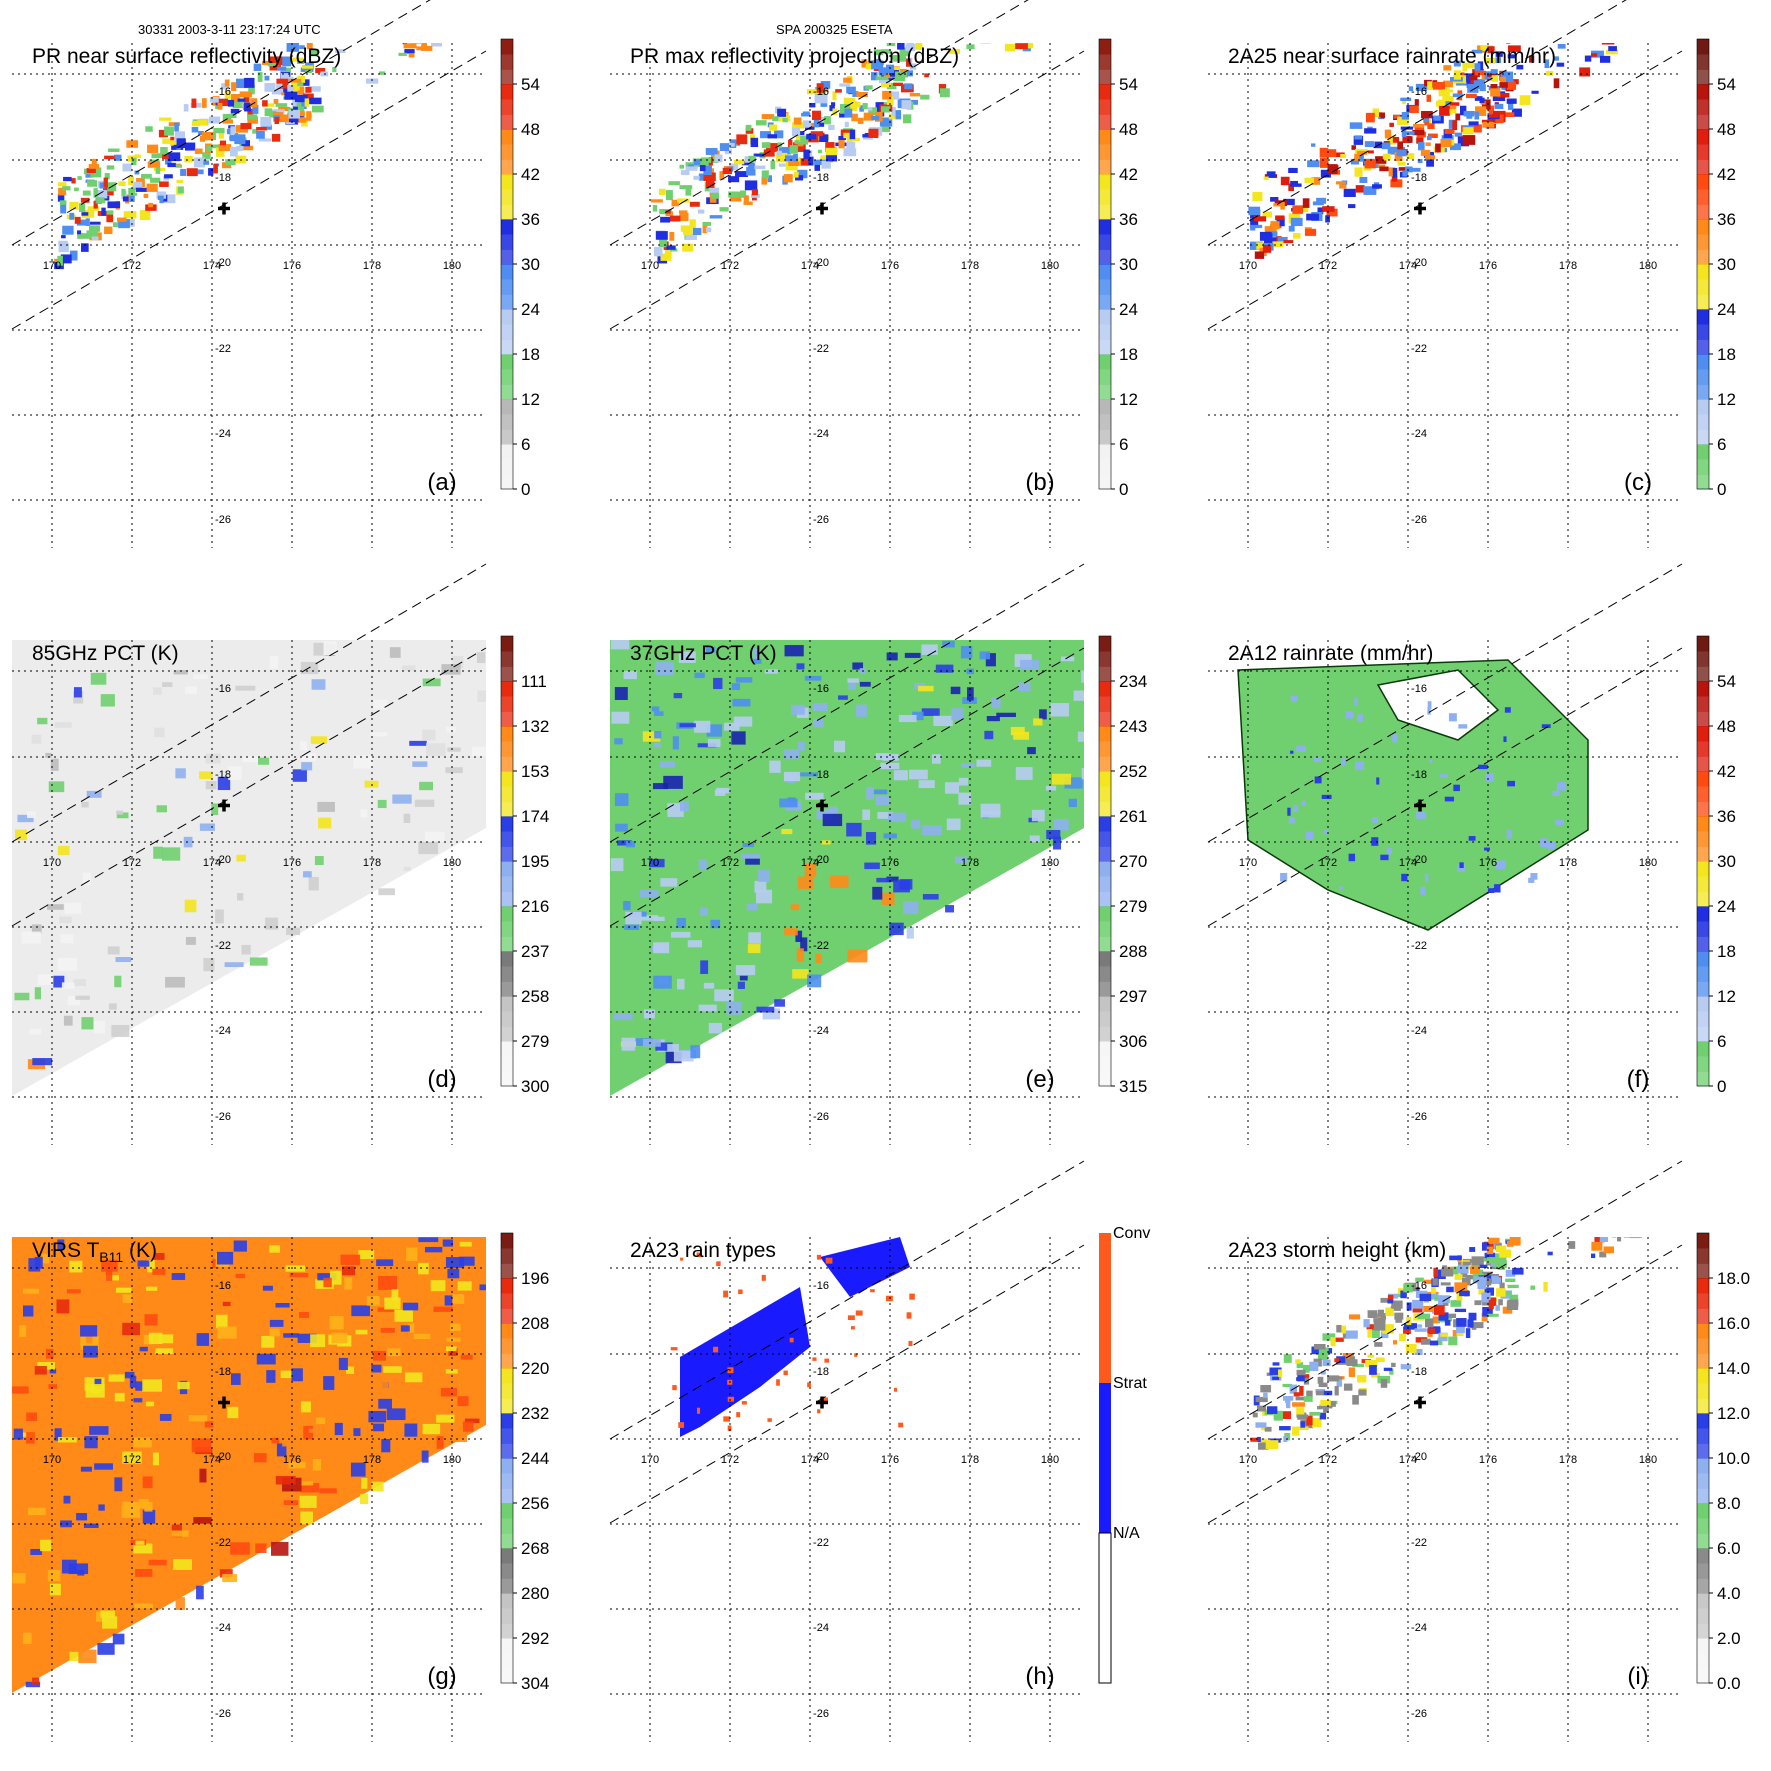 Image resolution: width=1771 pixels, height=1771 pixels. Describe the element at coordinates (1050, 266) in the screenshot. I see `x-tick-label: 180` at that location.